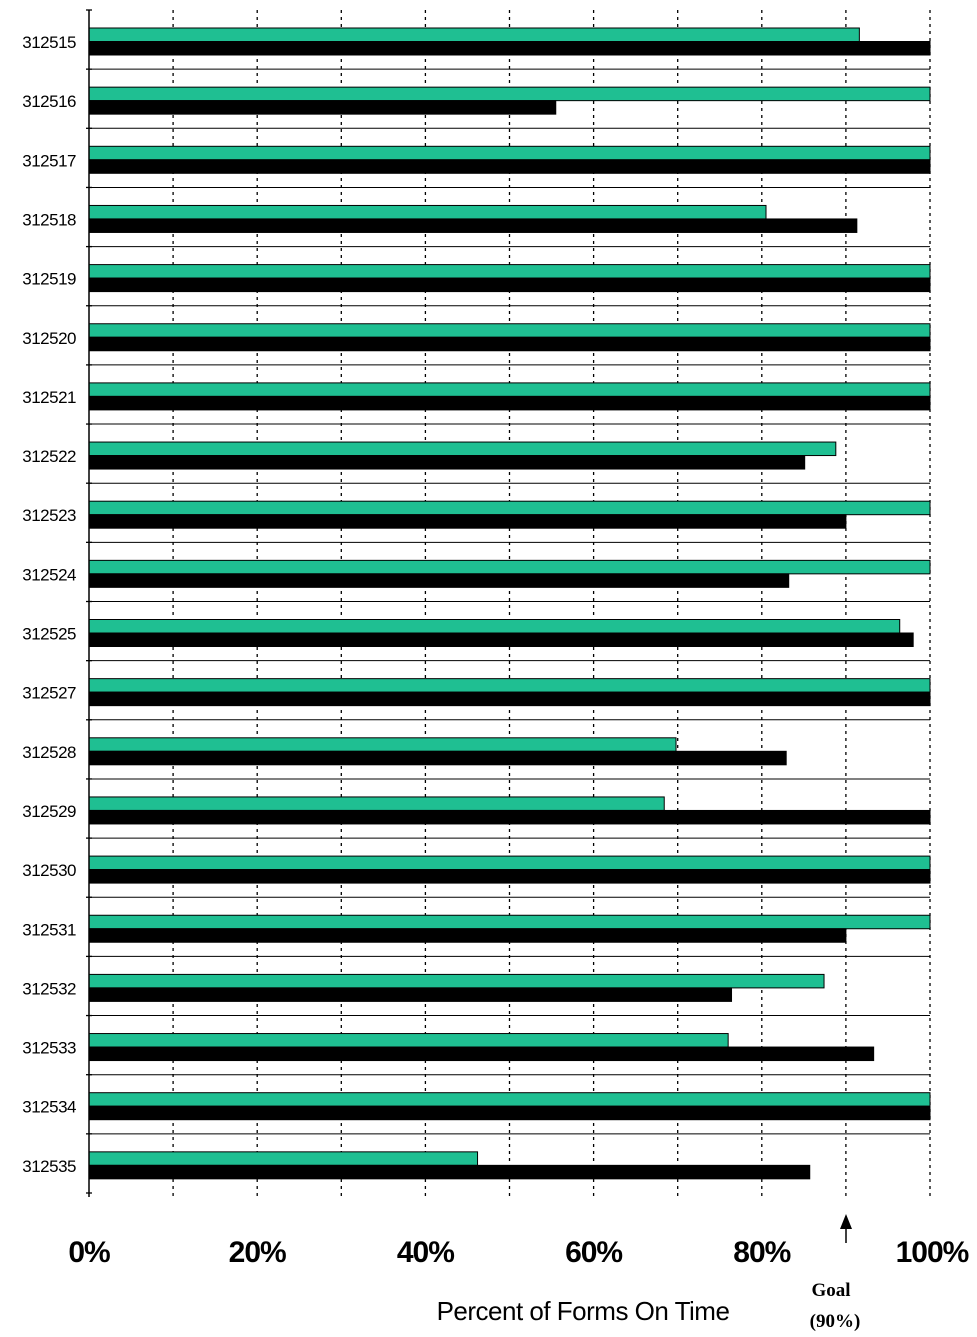 Image resolution: width=977 pixels, height=1337 pixels. What do you see at coordinates (49, 634) in the screenshot?
I see `category-label: 312525` at bounding box center [49, 634].